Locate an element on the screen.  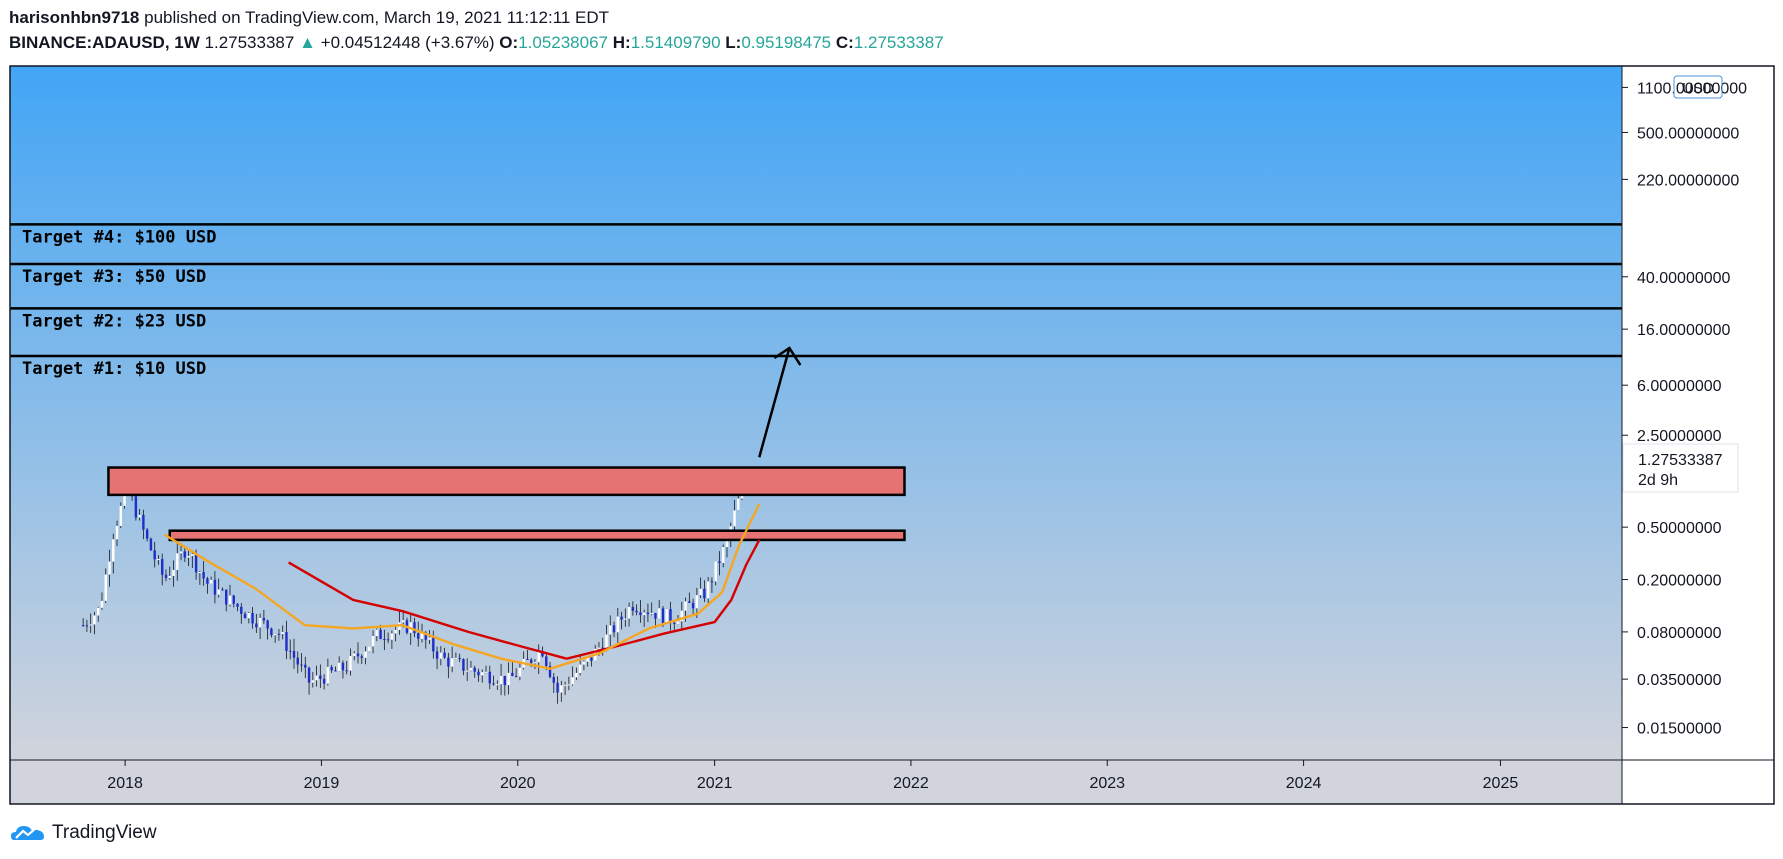
y-tick-label: 16.00000000 is located at coordinates (1684, 330).